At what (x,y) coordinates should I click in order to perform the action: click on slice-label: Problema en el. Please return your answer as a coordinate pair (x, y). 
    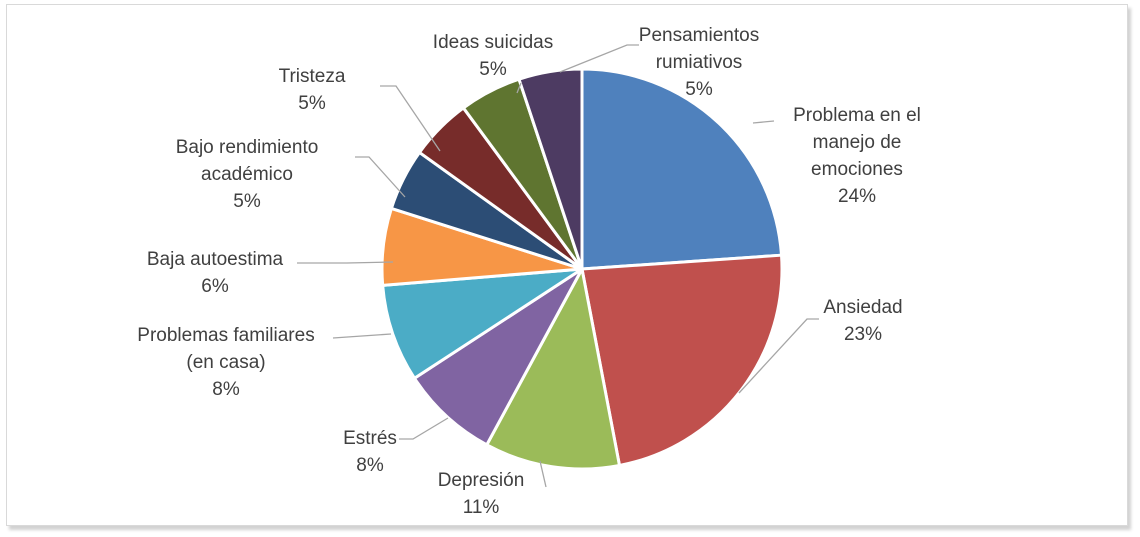
    Looking at the image, I should click on (857, 115).